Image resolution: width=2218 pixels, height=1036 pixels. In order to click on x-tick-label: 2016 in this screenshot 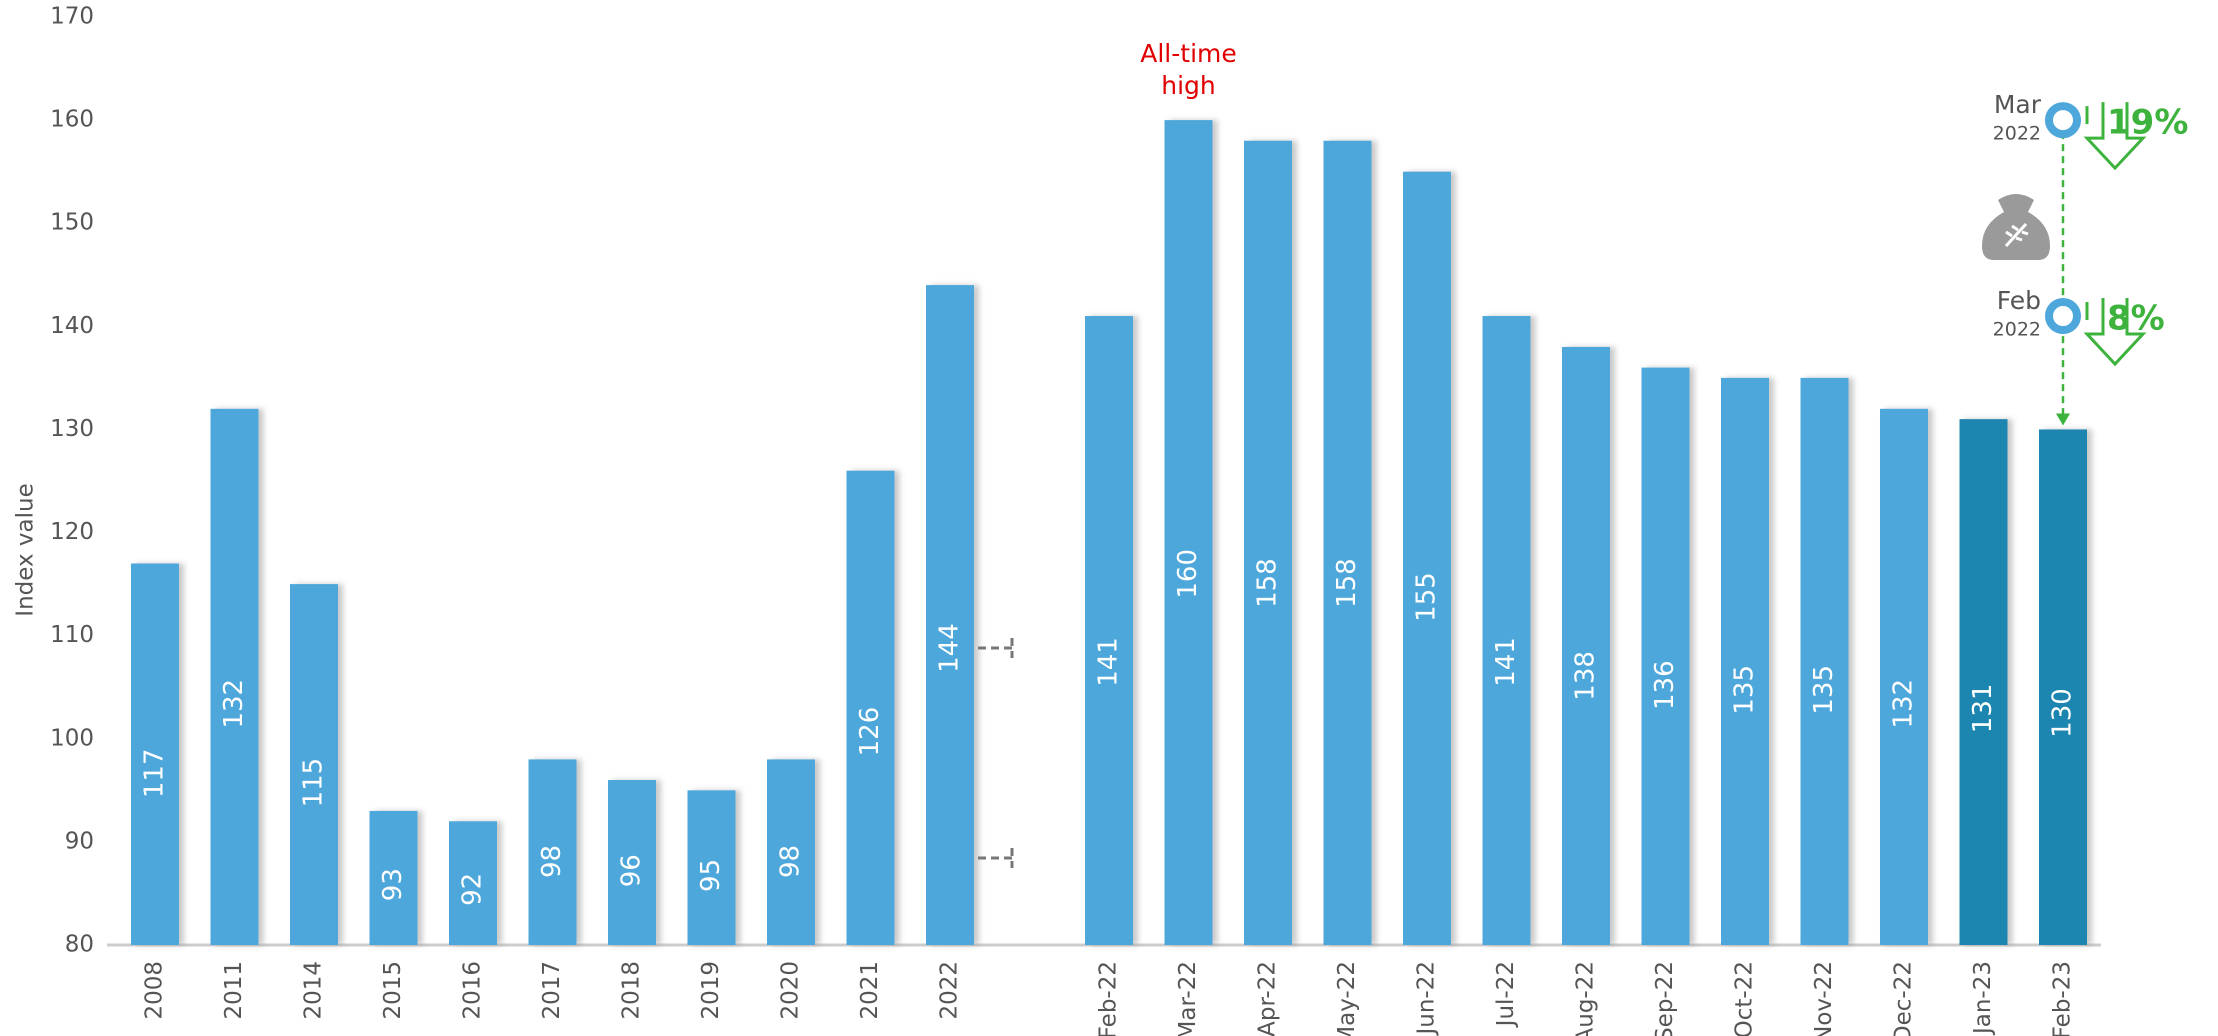, I will do `click(473, 990)`.